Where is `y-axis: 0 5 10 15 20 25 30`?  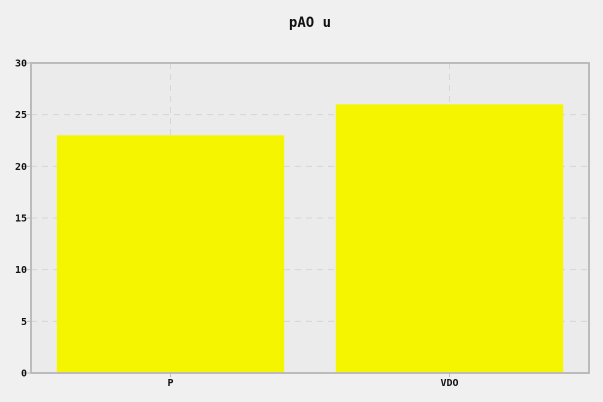 y-axis: 0 5 10 15 20 25 30 is located at coordinates (23, 219).